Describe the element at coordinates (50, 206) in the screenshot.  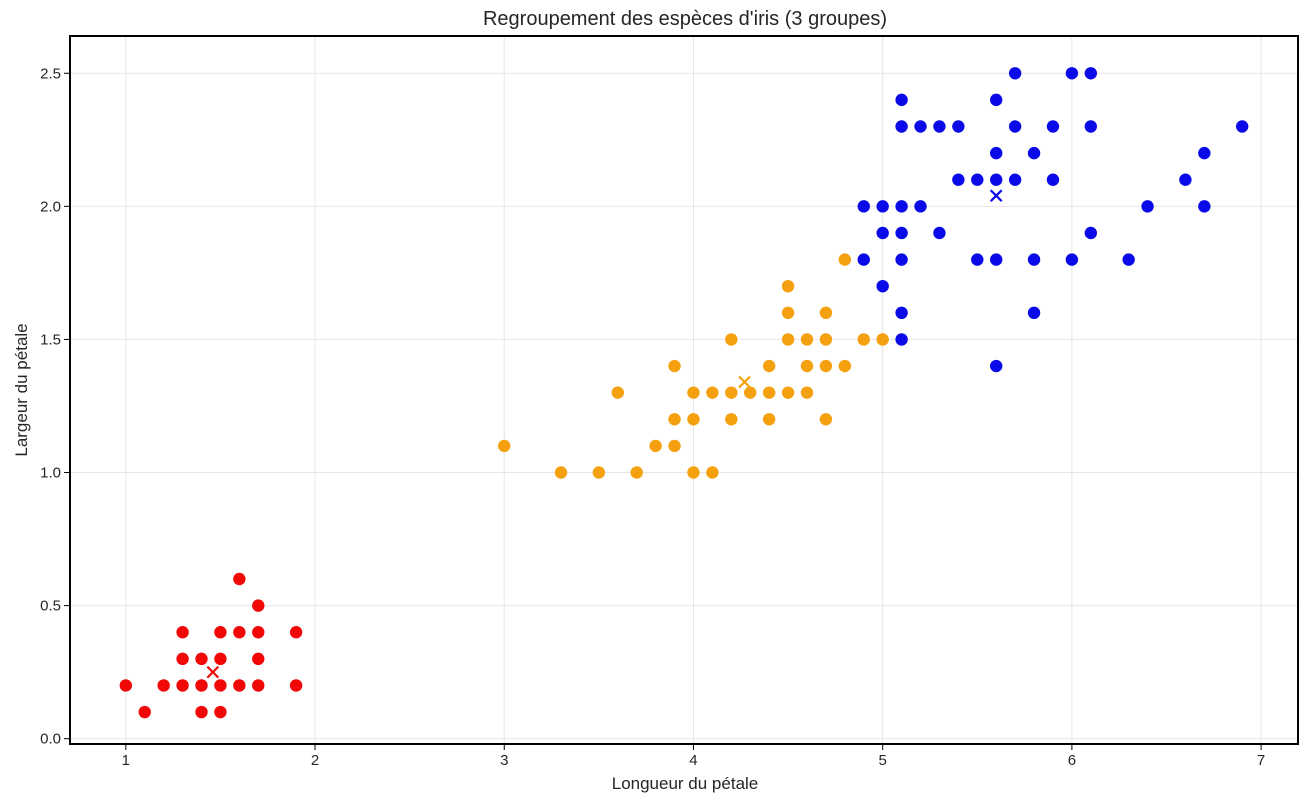
I see `y-tick-label: 2.0` at that location.